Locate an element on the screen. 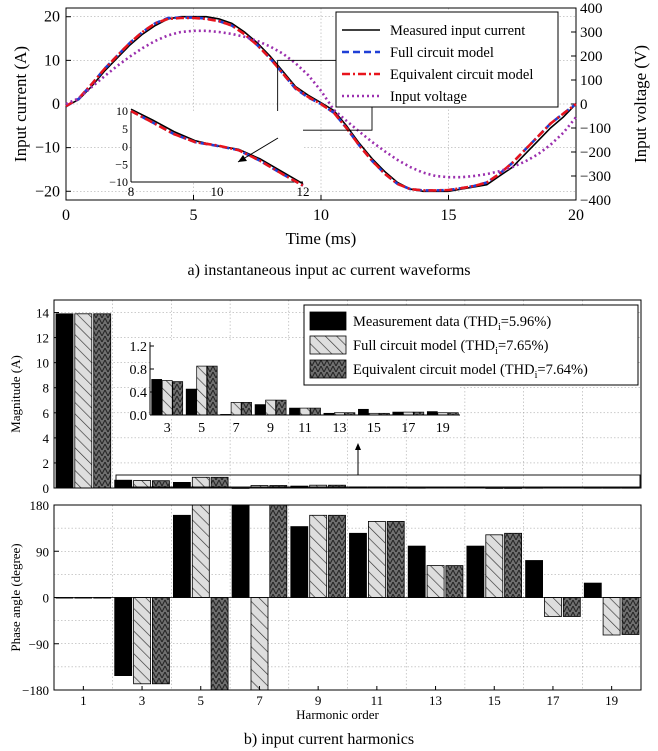  phase-x-tick-label: 3 is located at coordinates (142, 700).